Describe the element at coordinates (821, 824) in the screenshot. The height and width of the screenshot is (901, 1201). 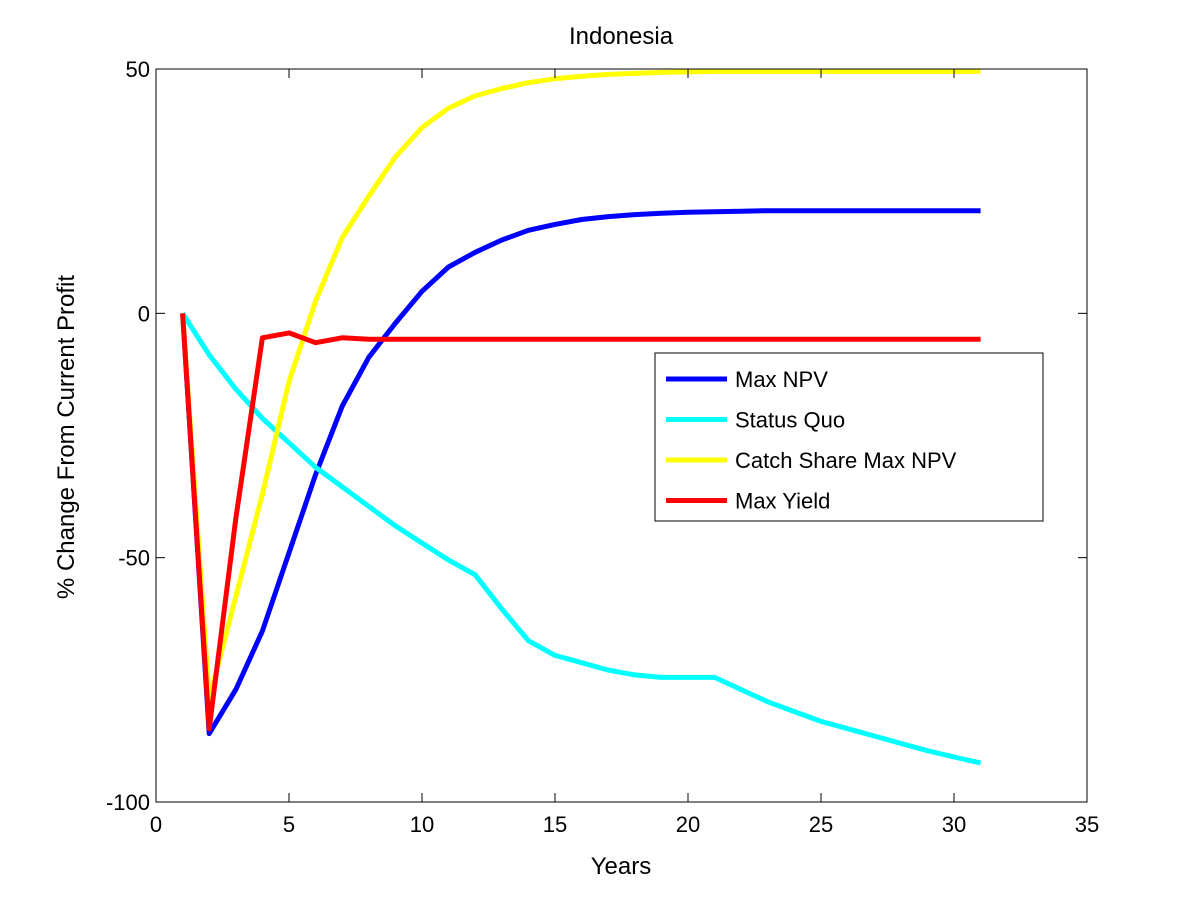
I see `x-tick-label: 25` at that location.